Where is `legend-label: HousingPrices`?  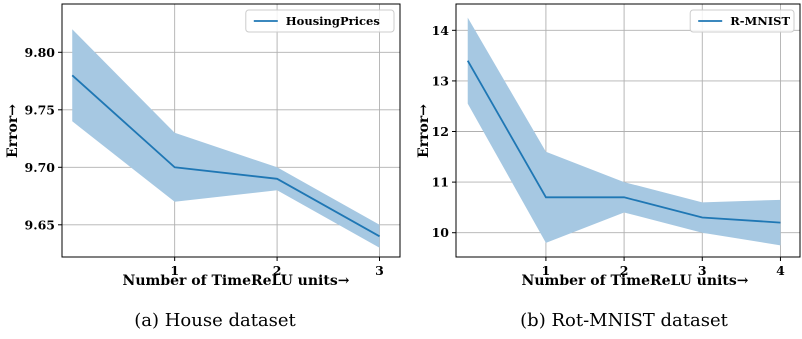 legend-label: HousingPrices is located at coordinates (333, 21).